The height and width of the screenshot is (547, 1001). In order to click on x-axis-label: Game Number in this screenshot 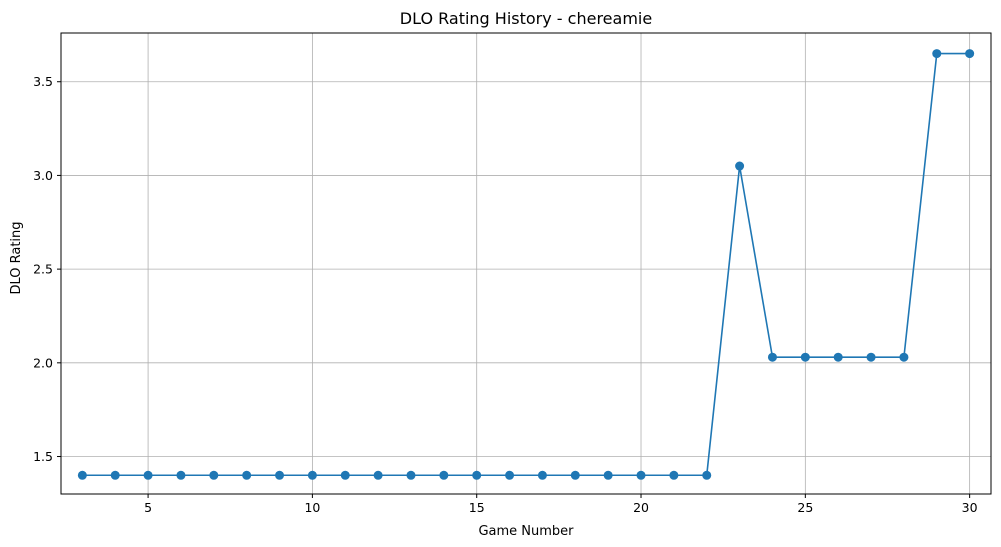, I will do `click(526, 531)`.